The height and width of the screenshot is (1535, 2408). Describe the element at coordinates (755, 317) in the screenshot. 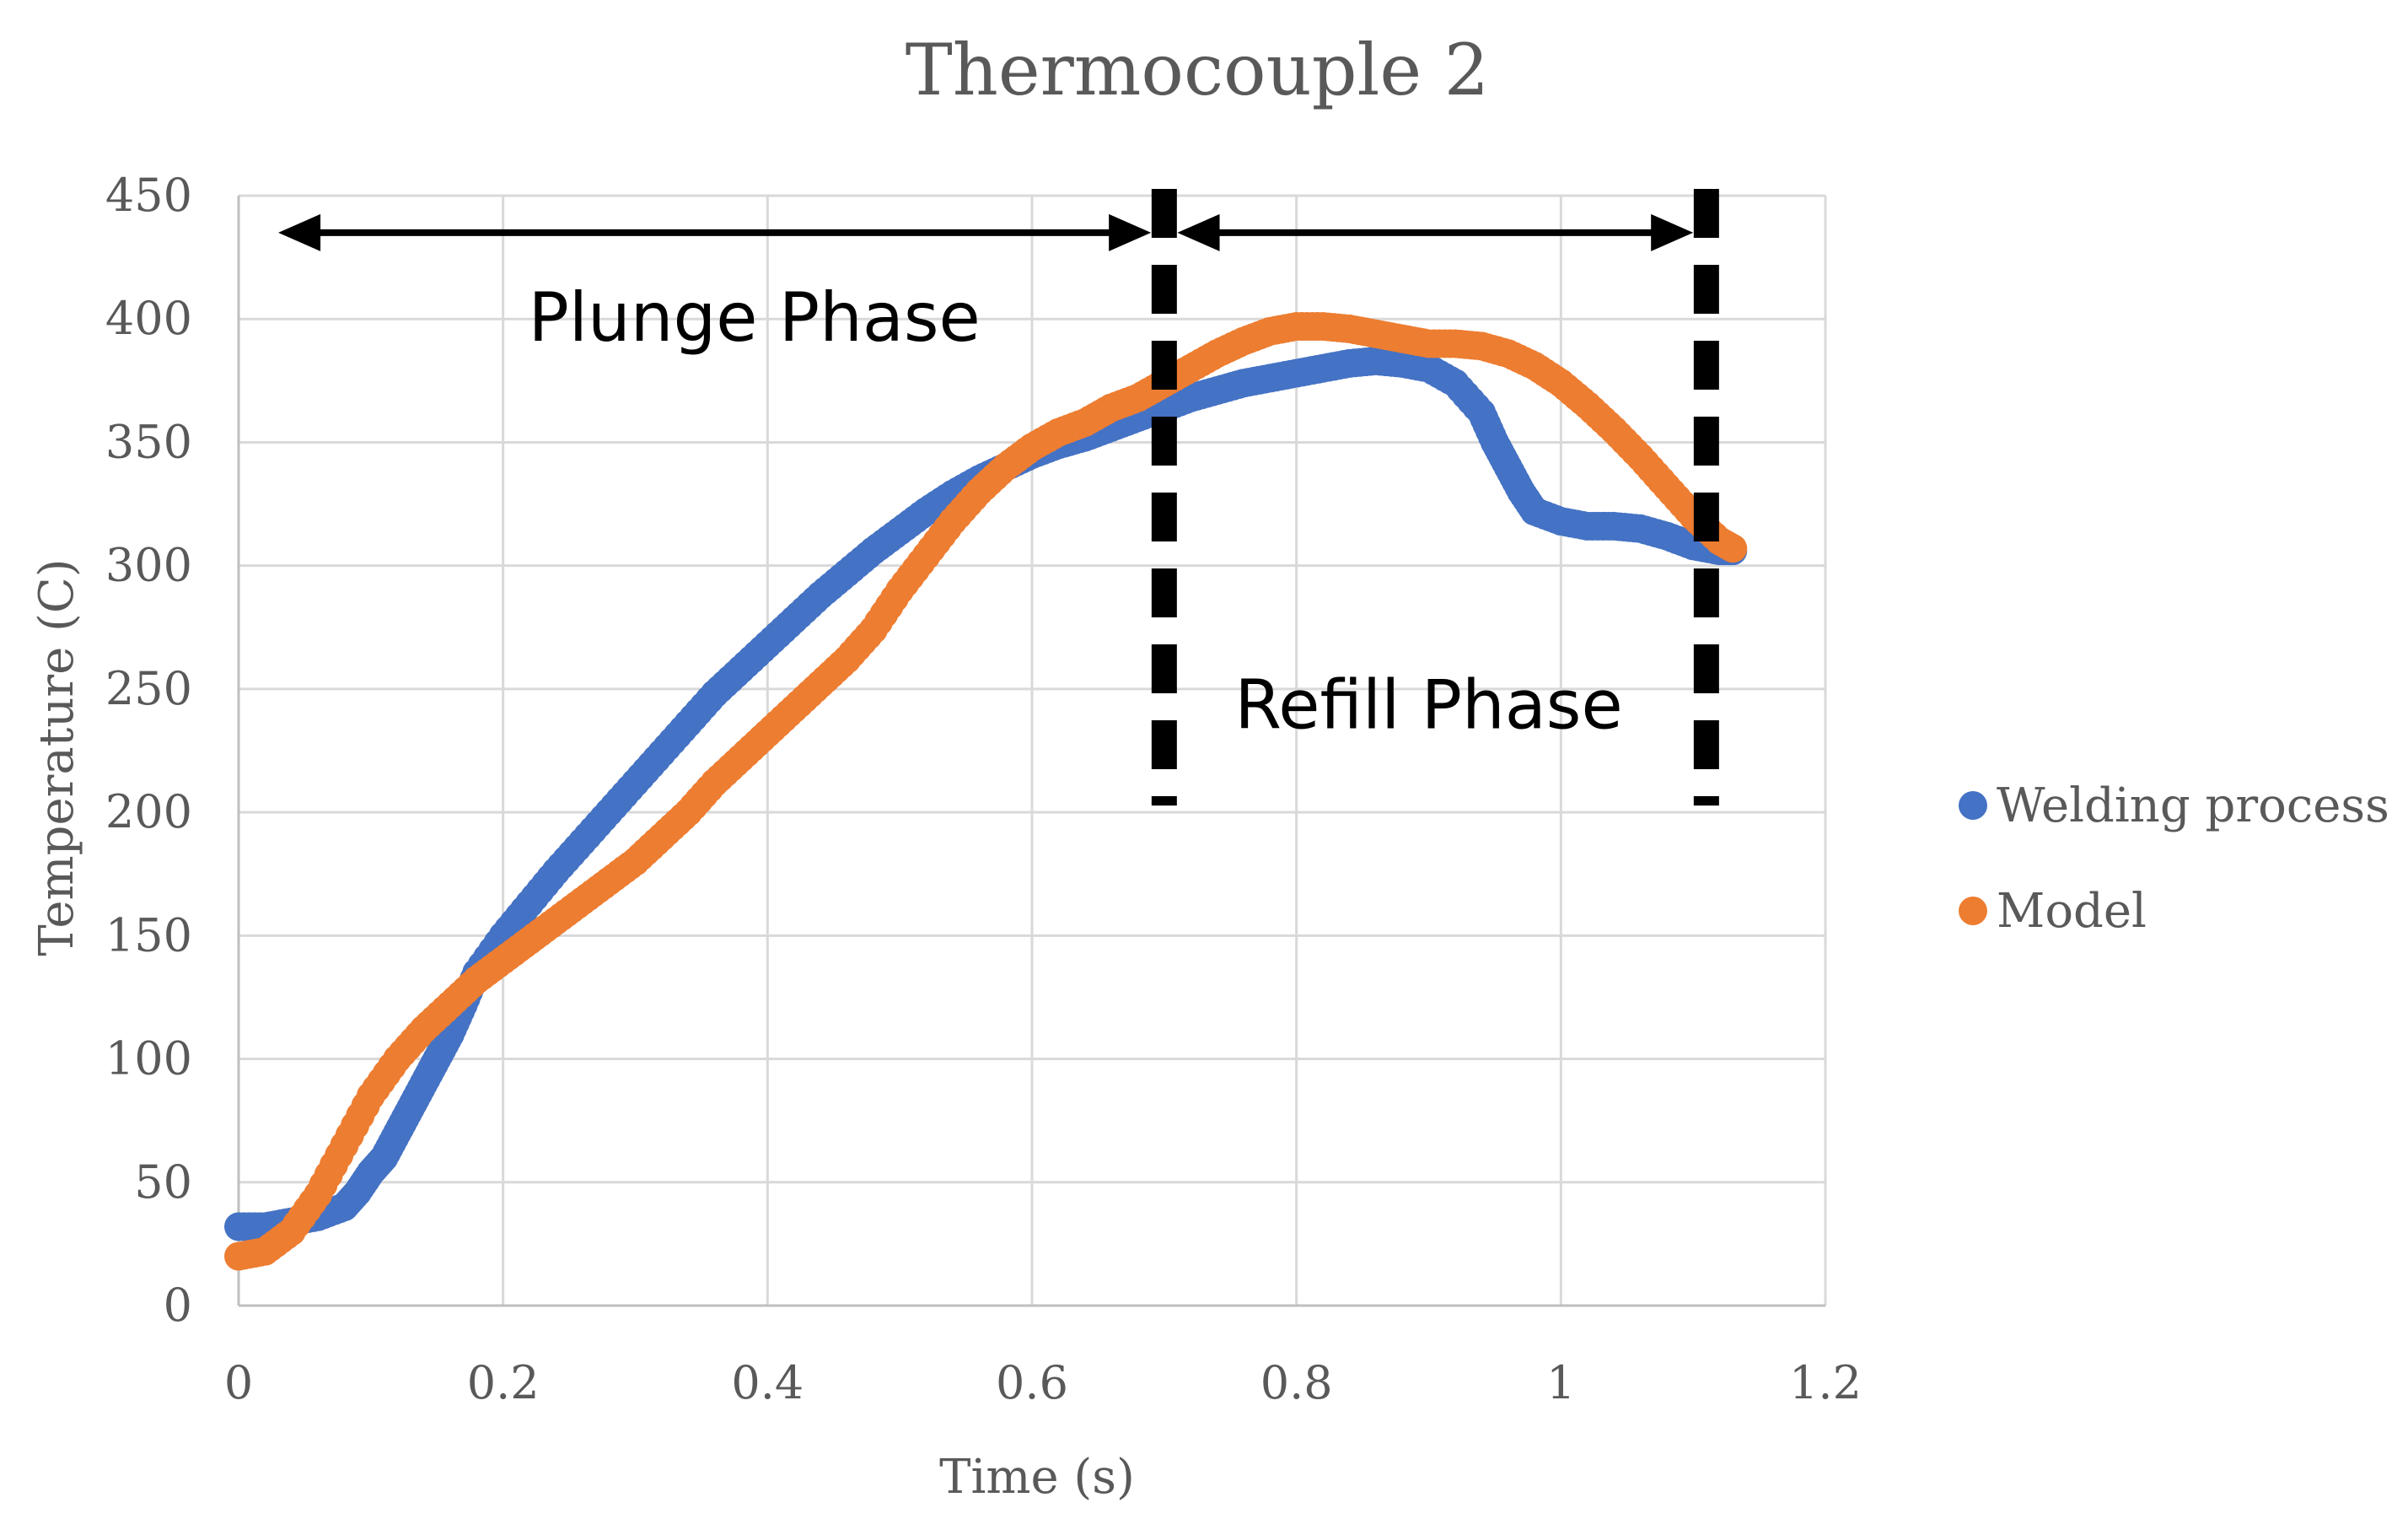

I see `plunge-phase-label: Plunge Phase` at that location.